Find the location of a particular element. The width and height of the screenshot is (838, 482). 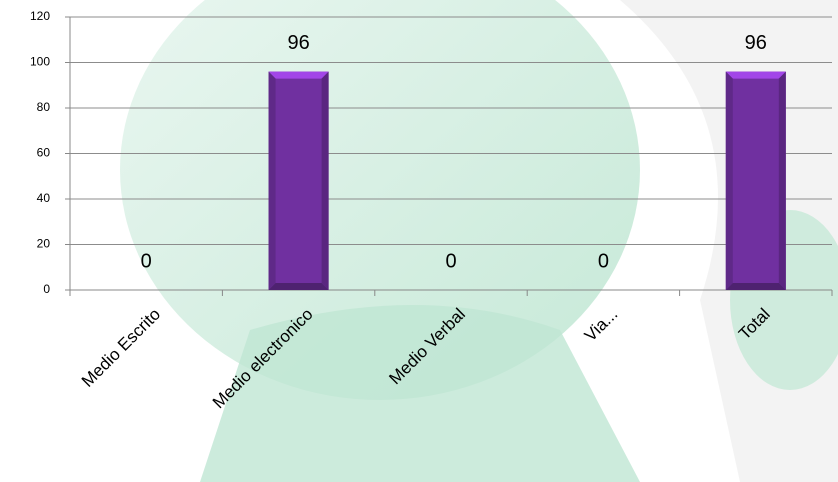

y-tick-label: 20 is located at coordinates (44, 244).